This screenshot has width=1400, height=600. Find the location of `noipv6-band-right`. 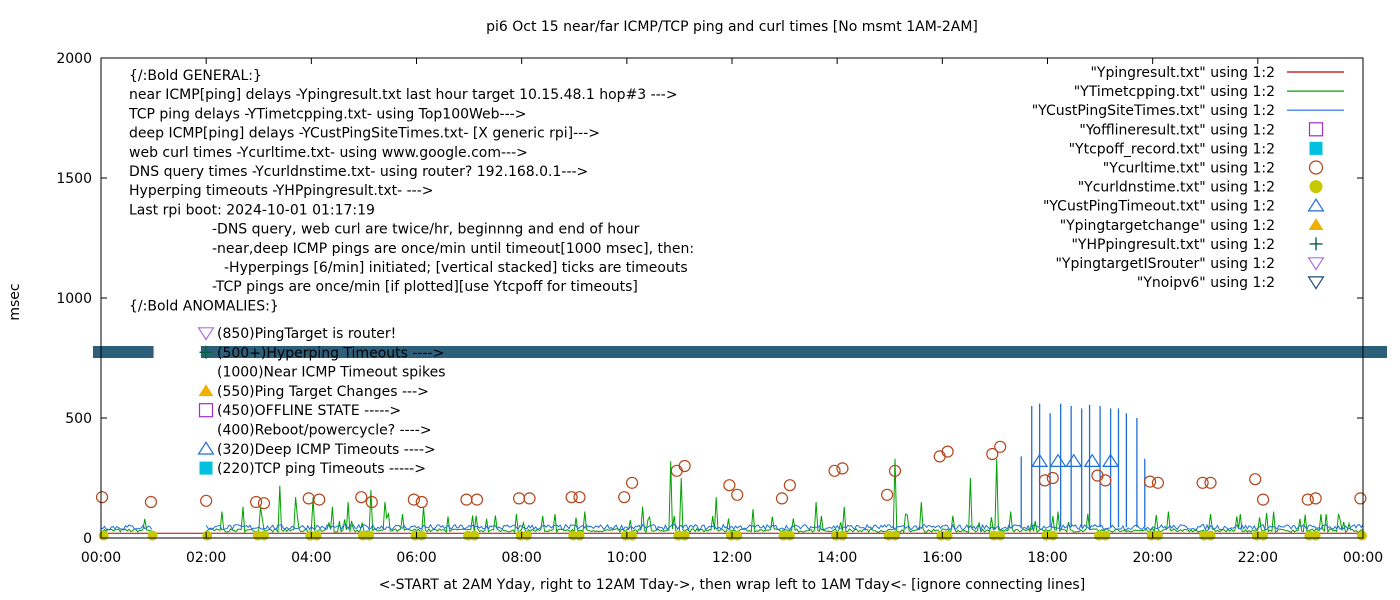

noipv6-band-right is located at coordinates (794, 352).